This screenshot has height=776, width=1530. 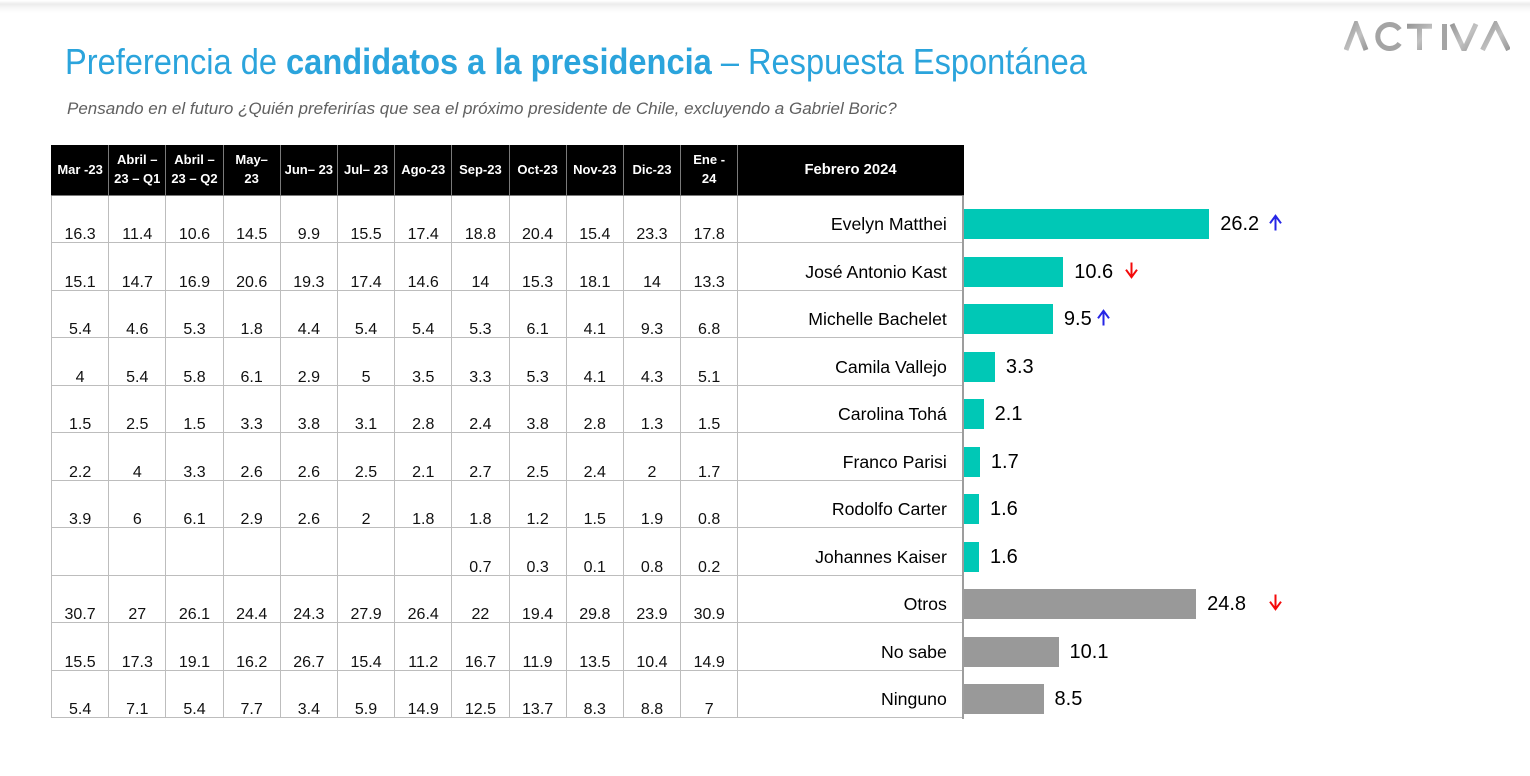 I want to click on candidate-name: Franco Parisi, so click(x=894, y=461).